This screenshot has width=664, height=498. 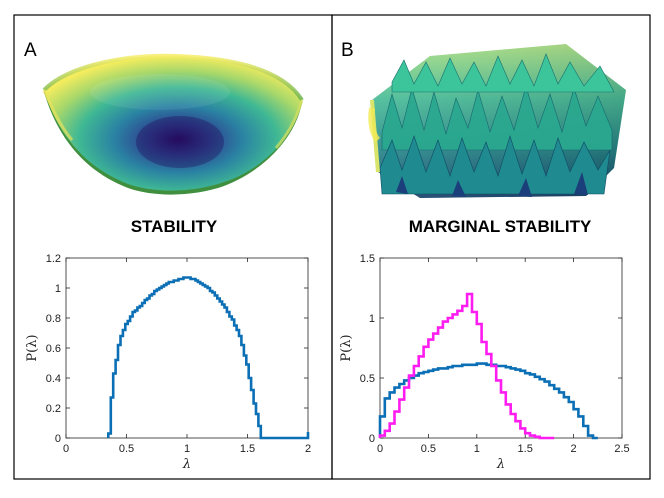 What do you see at coordinates (380, 449) in the screenshot?
I see `chart-b-xtick-label: 0` at bounding box center [380, 449].